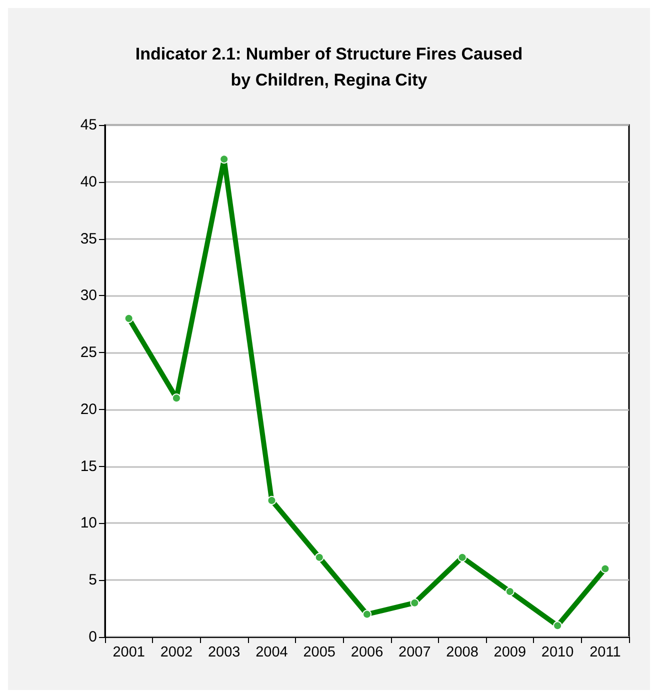 This screenshot has height=698, width=658. What do you see at coordinates (88, 353) in the screenshot?
I see `y-tick-label: 25` at bounding box center [88, 353].